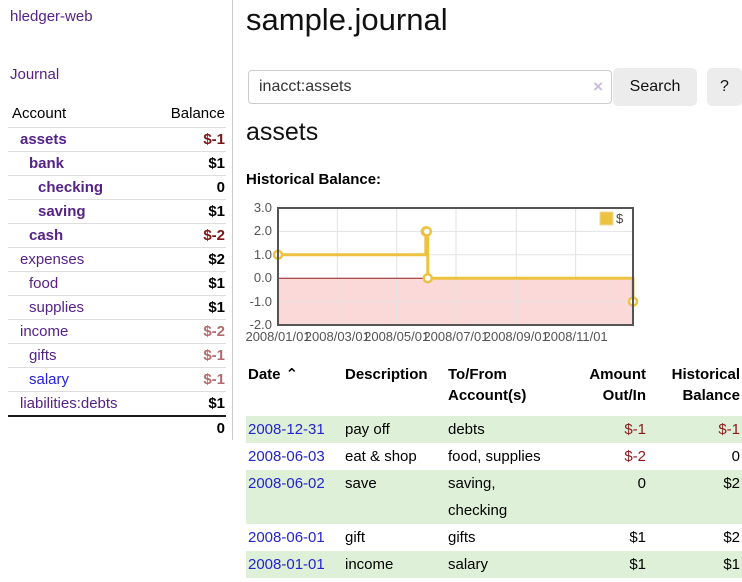  Describe the element at coordinates (117, 235) in the screenshot. I see `account-row: cash $-2` at that location.